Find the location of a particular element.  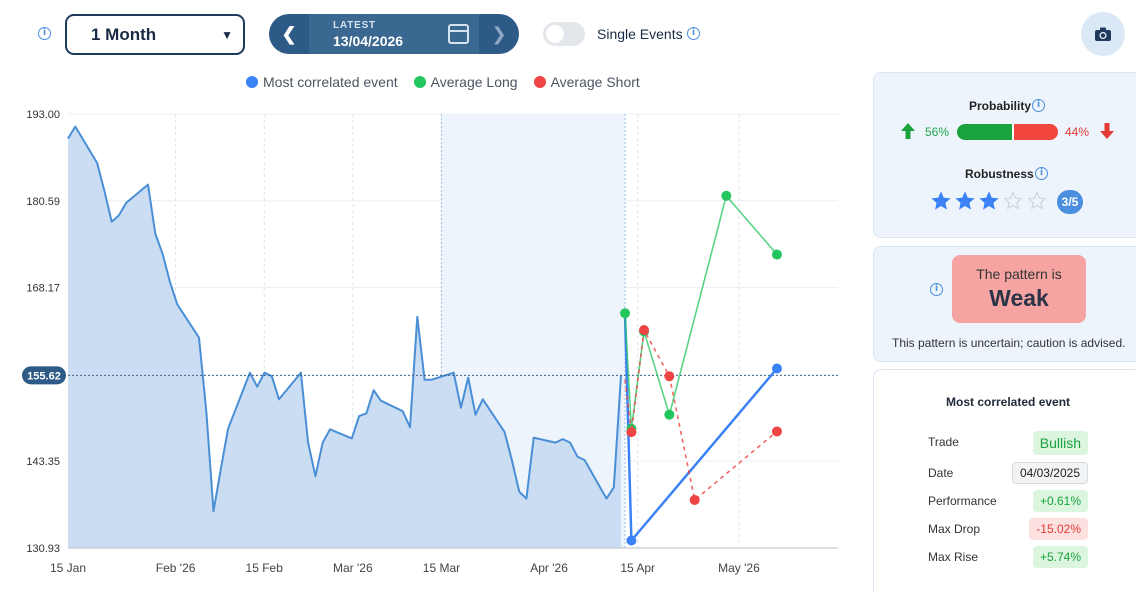

x-tick-label: 15 Feb is located at coordinates (265, 568).